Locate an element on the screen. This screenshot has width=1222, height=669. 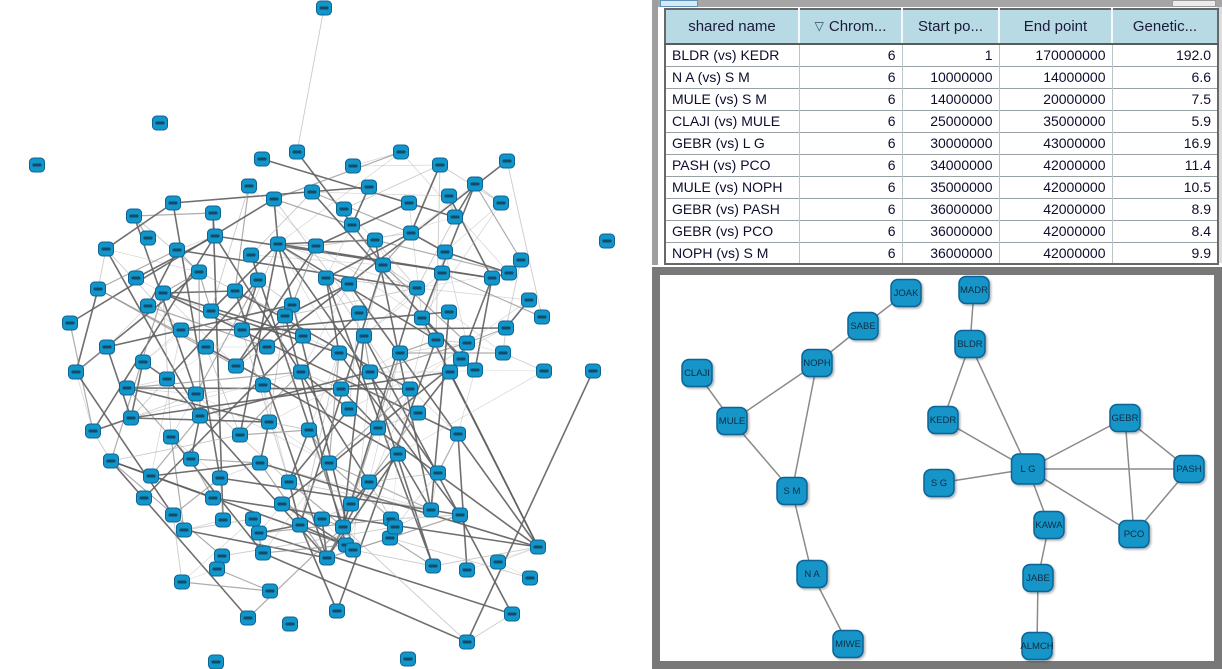
subnet-node-almch: ALMCH is located at coordinates (1037, 646).